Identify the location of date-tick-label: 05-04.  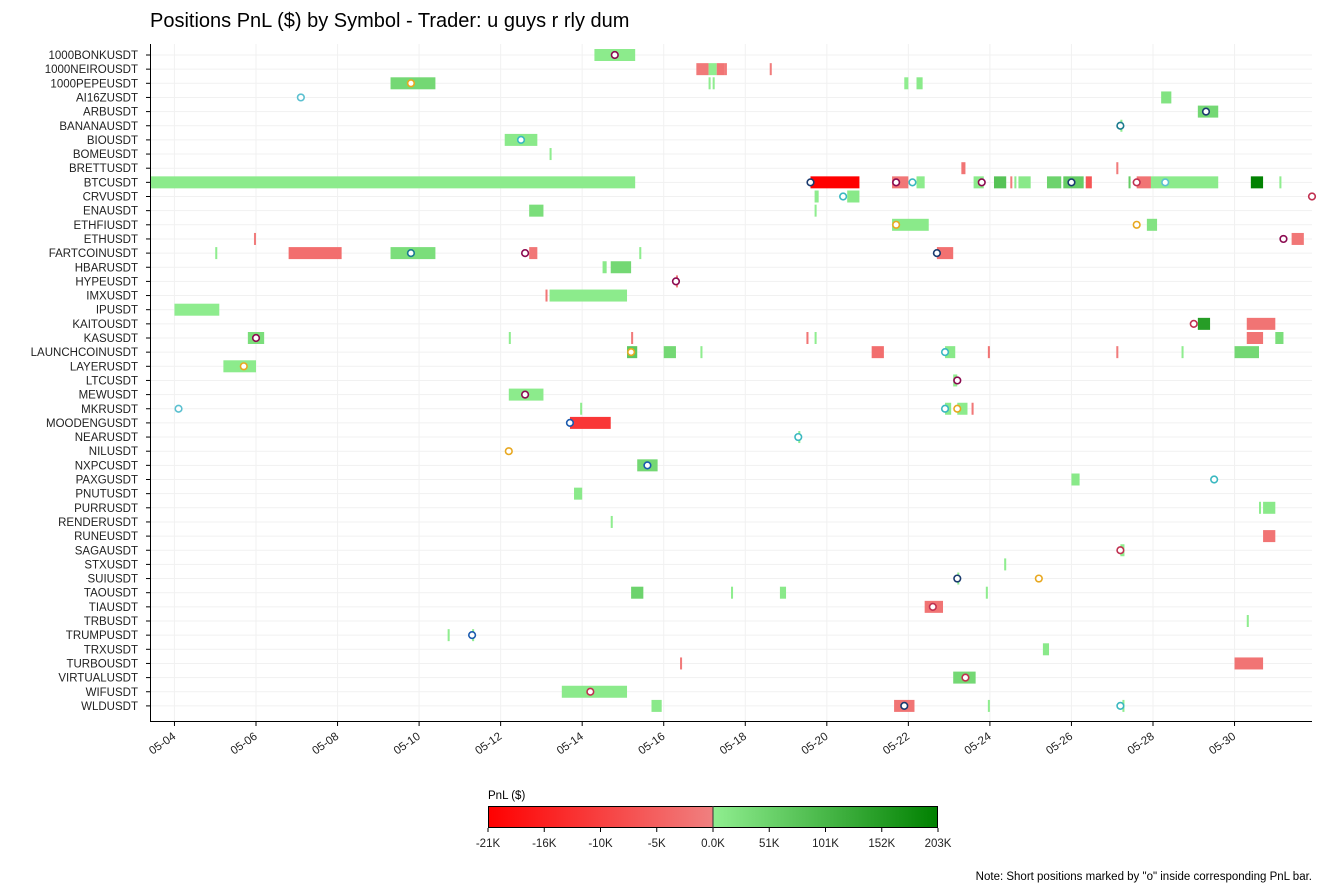
(162, 743).